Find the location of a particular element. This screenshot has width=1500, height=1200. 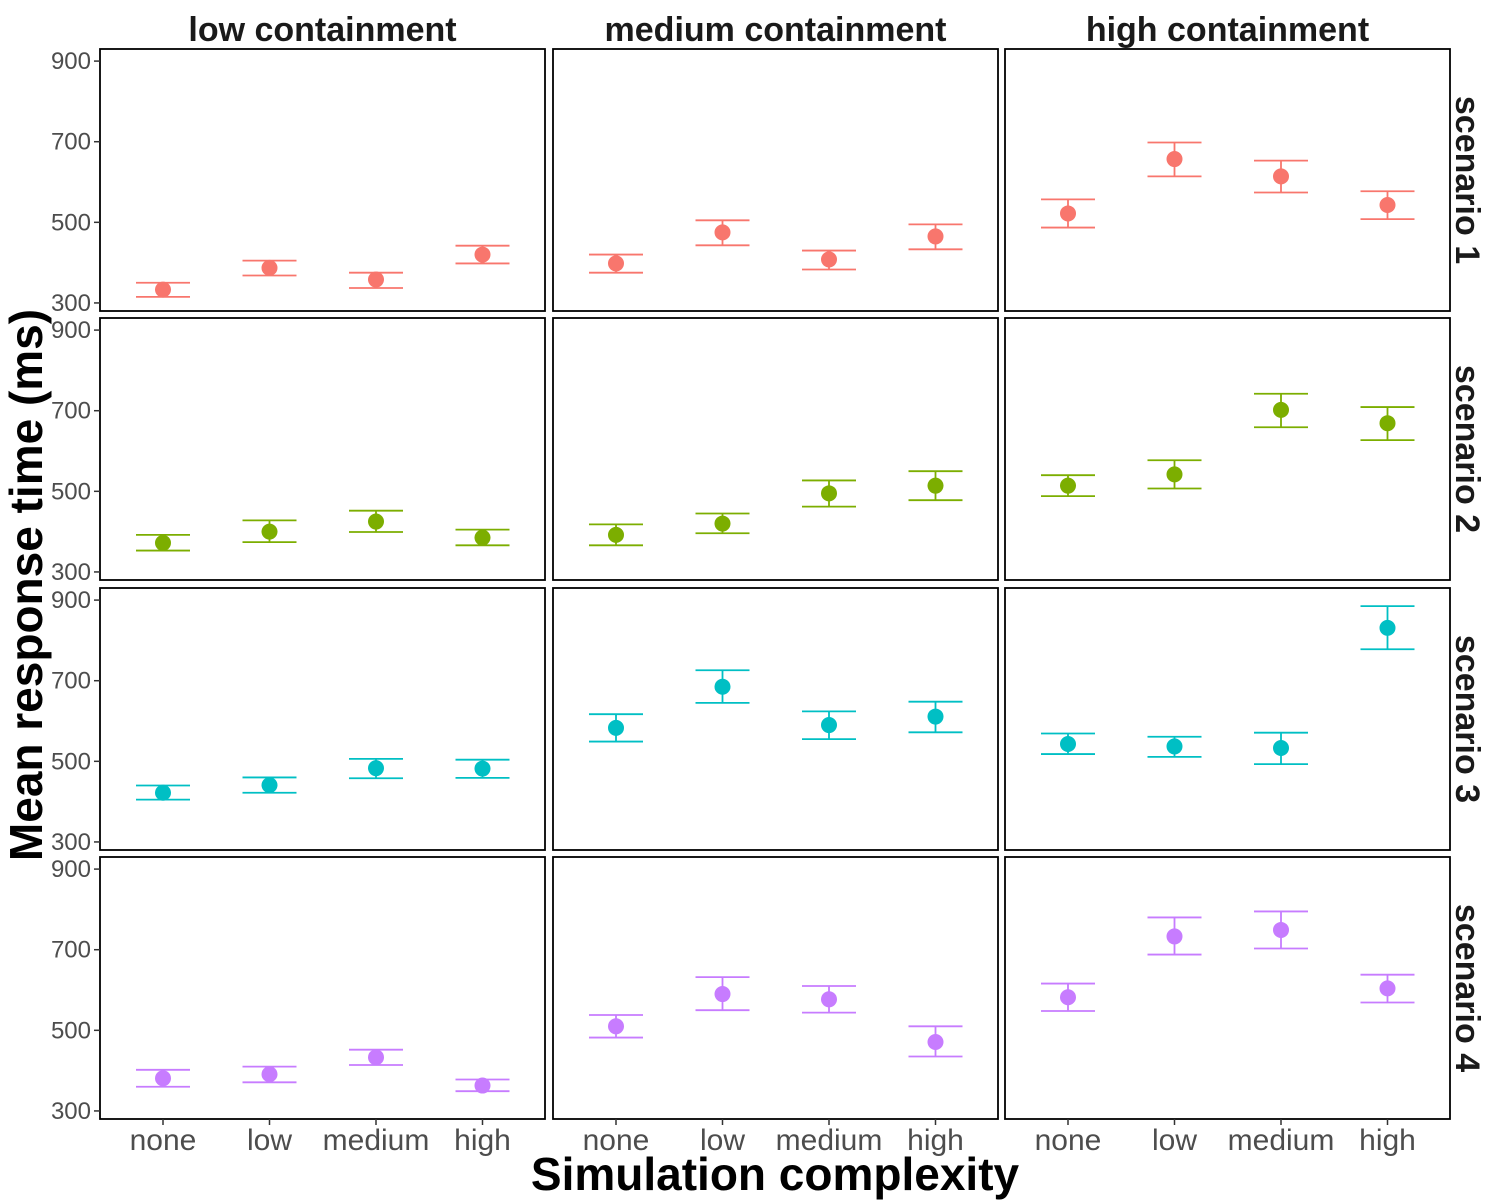

panel-scenario-4-high-containment is located at coordinates (1227, 988).